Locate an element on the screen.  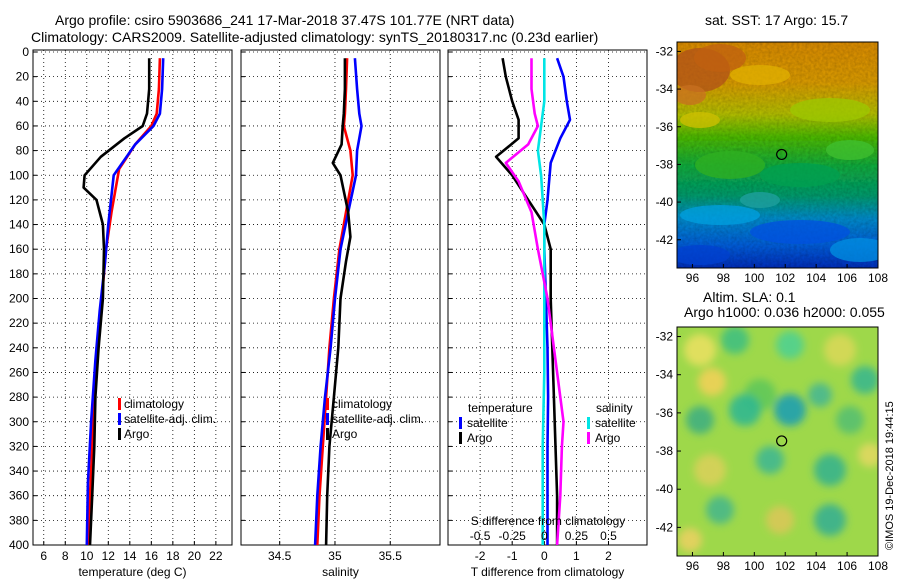
temperature-xtick-label: 22 is located at coordinates (216, 556).